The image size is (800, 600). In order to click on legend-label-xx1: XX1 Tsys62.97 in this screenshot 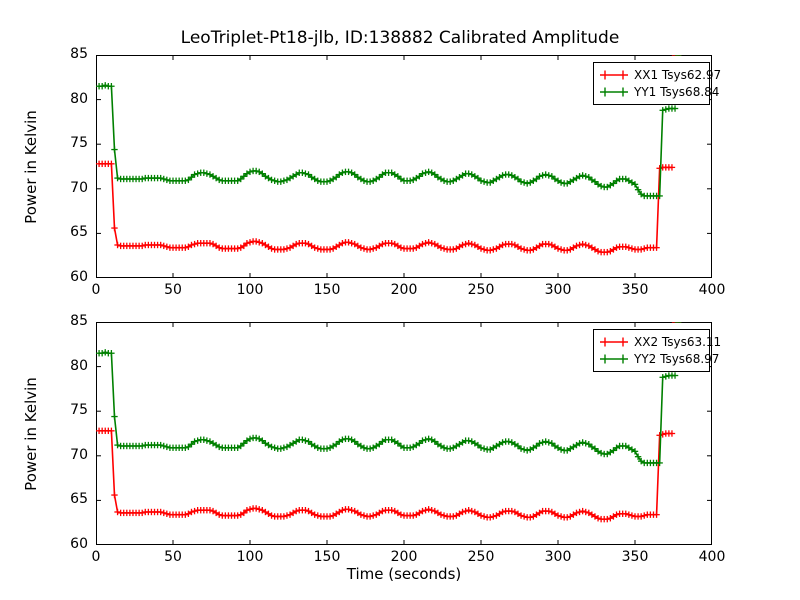, I will do `click(678, 74)`.